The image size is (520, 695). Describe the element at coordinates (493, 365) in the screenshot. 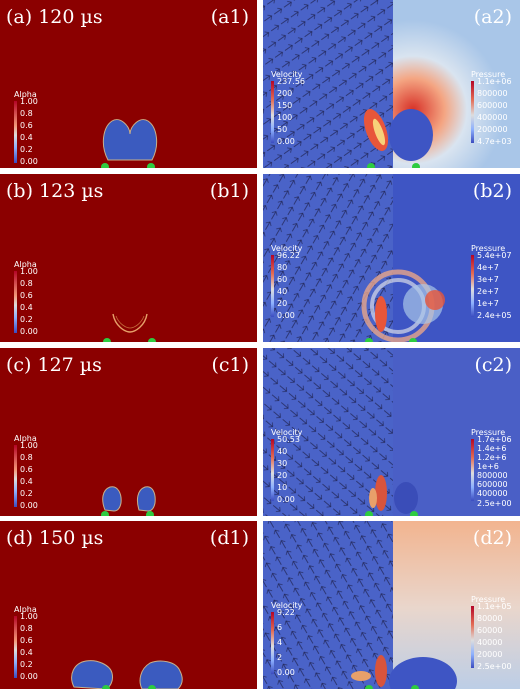

I see `panel-tag-c2: (c2)` at that location.